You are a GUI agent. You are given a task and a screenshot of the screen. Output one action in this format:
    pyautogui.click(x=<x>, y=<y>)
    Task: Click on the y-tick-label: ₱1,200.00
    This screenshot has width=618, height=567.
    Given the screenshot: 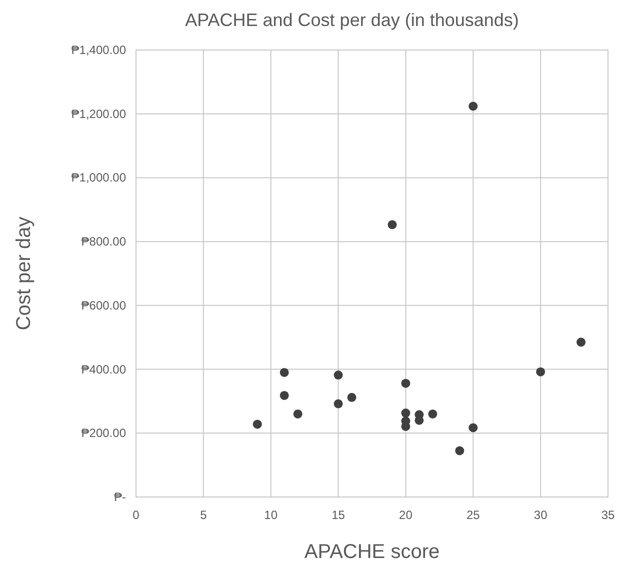 What is the action you would take?
    pyautogui.click(x=98, y=113)
    